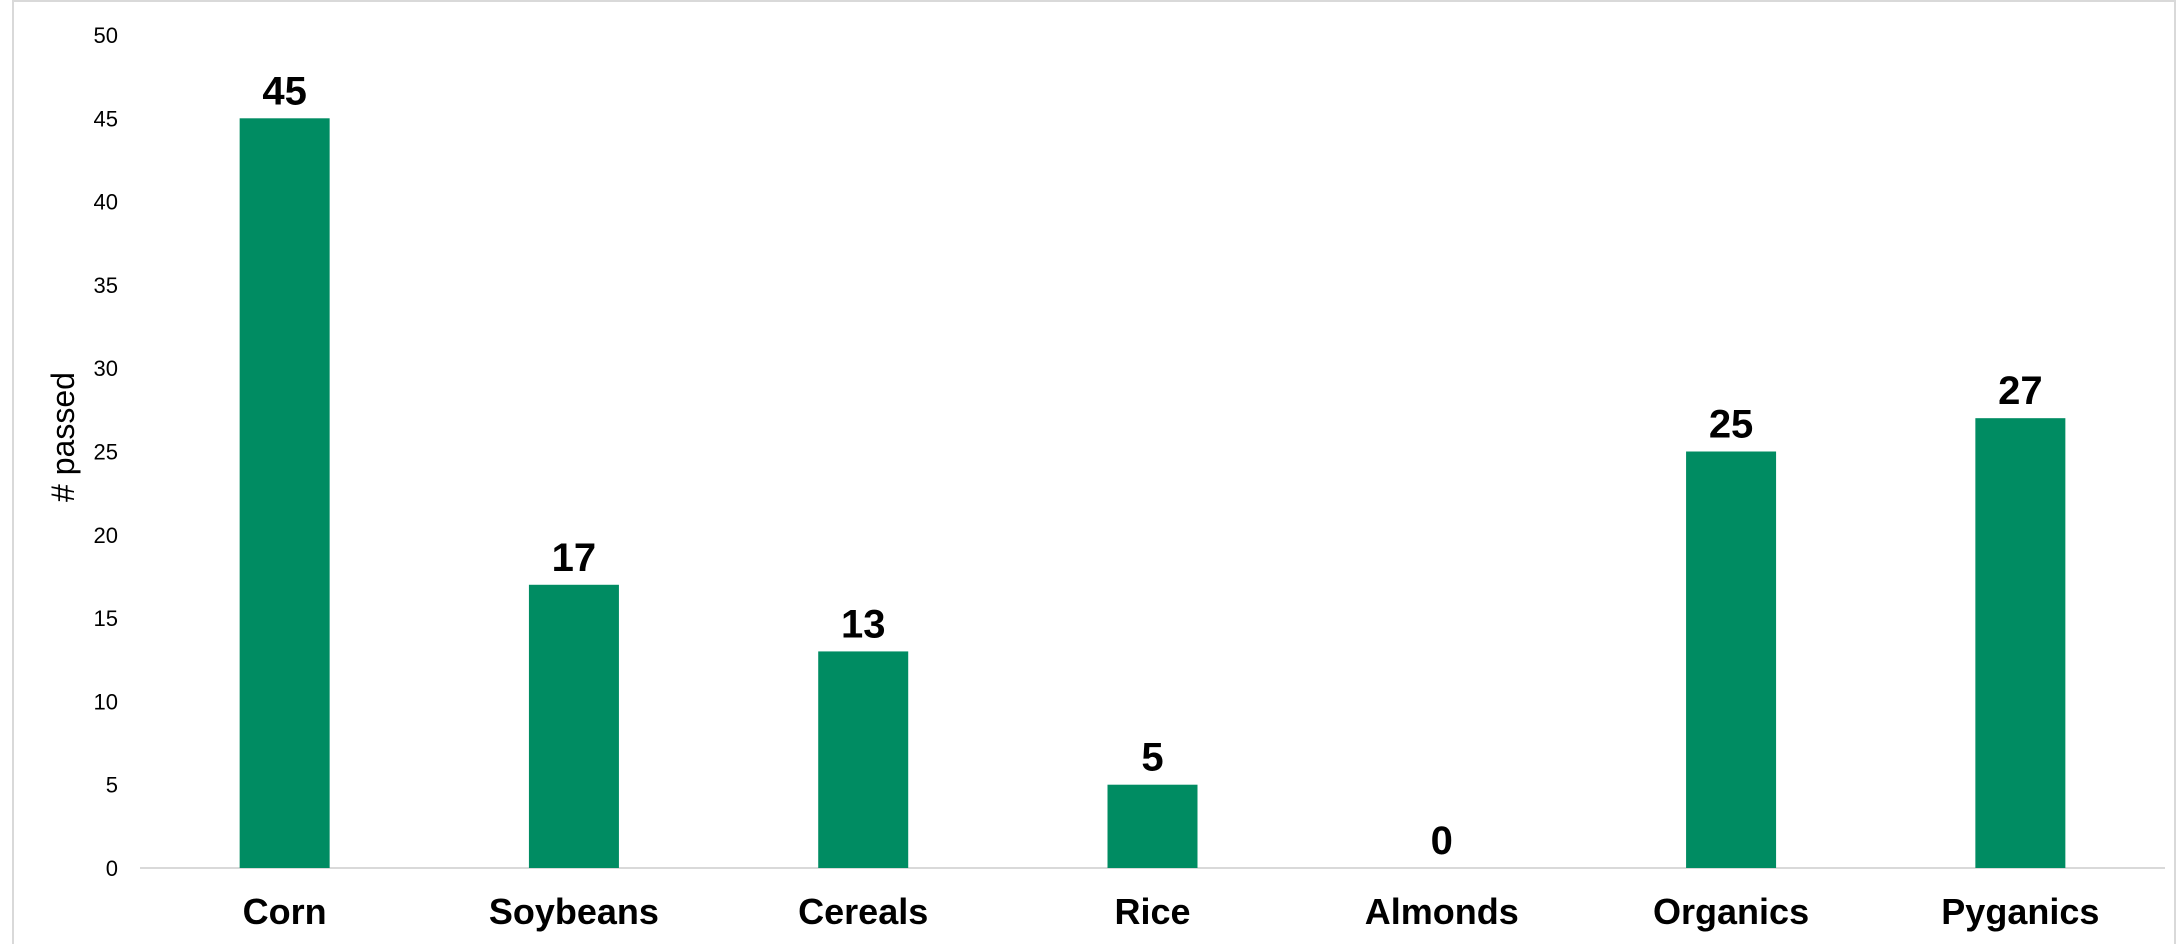 This screenshot has height=946, width=2180. What do you see at coordinates (63, 437) in the screenshot?
I see `y-axis-title: # passed` at bounding box center [63, 437].